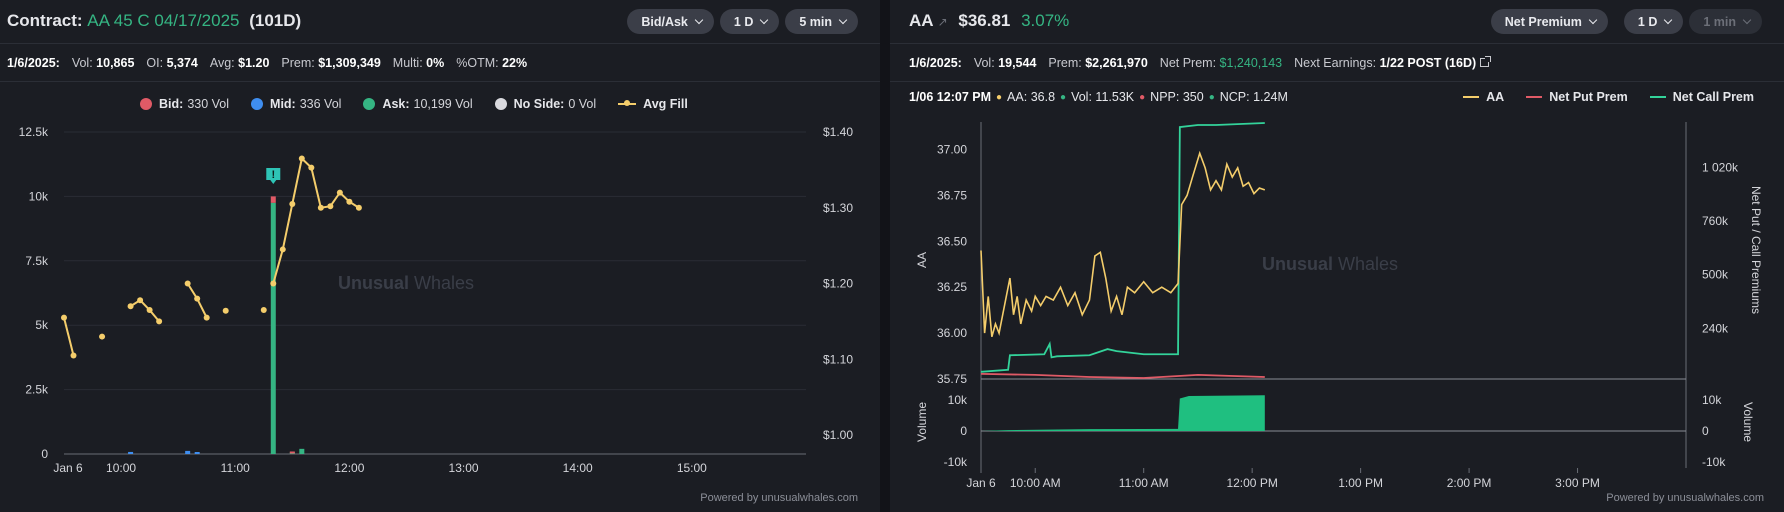 Image resolution: width=1784 pixels, height=512 pixels. What do you see at coordinates (942, 22) in the screenshot?
I see `external-arrow-icon: ↗` at bounding box center [942, 22].